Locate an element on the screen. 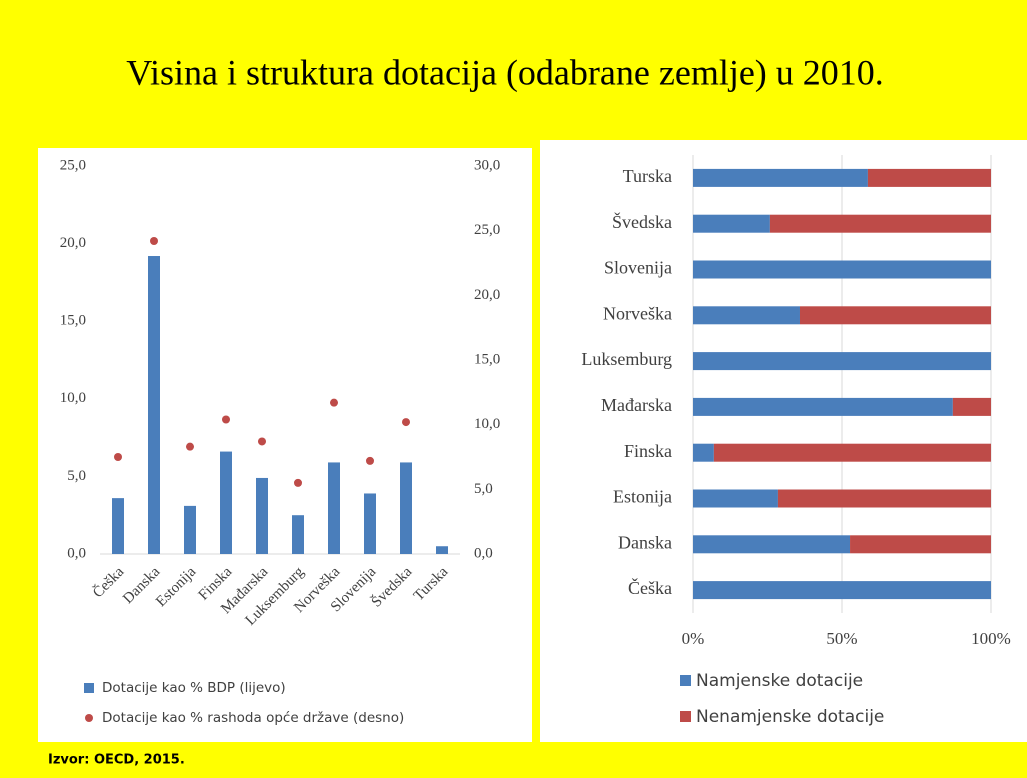 Image resolution: width=1027 pixels, height=778 pixels. y2-tick-label: 20,0 is located at coordinates (487, 295).